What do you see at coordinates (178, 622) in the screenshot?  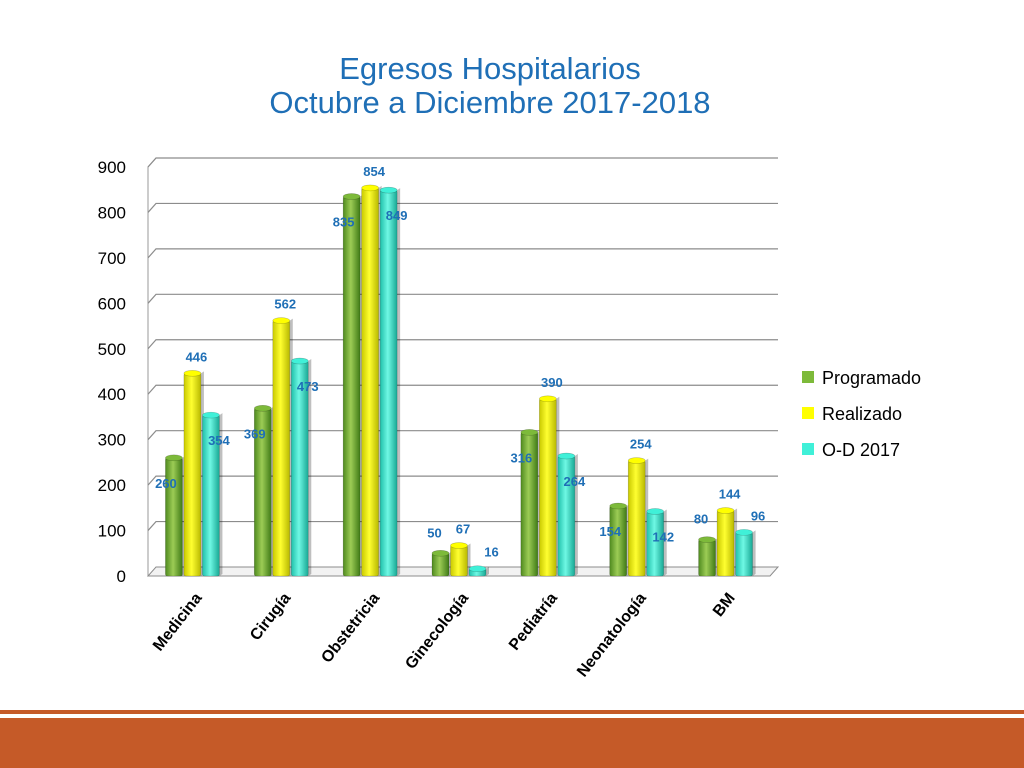 I see `x-tick-label: Medicina` at bounding box center [178, 622].